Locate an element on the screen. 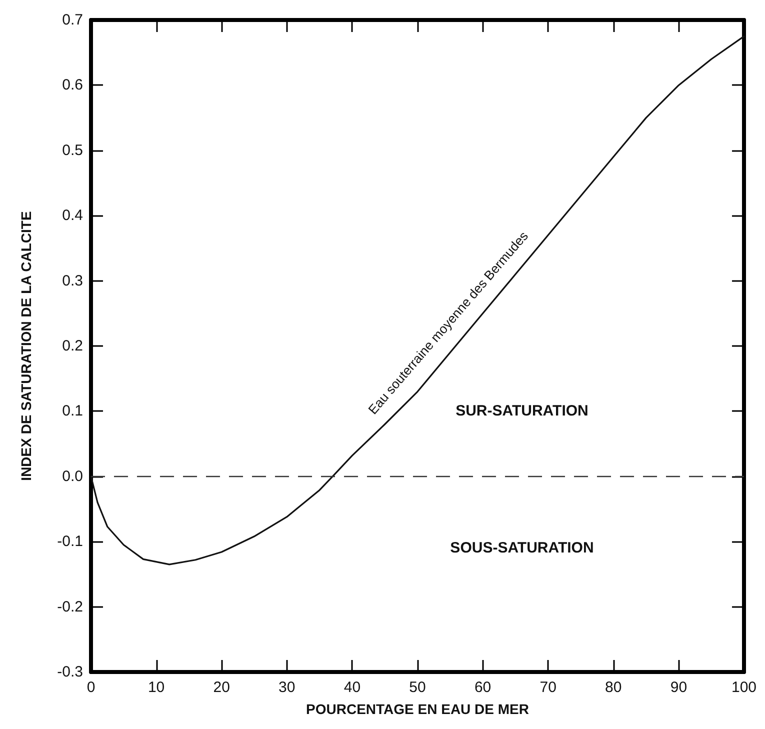 This screenshot has height=729, width=765. x-tick-label: 10 is located at coordinates (156, 687).